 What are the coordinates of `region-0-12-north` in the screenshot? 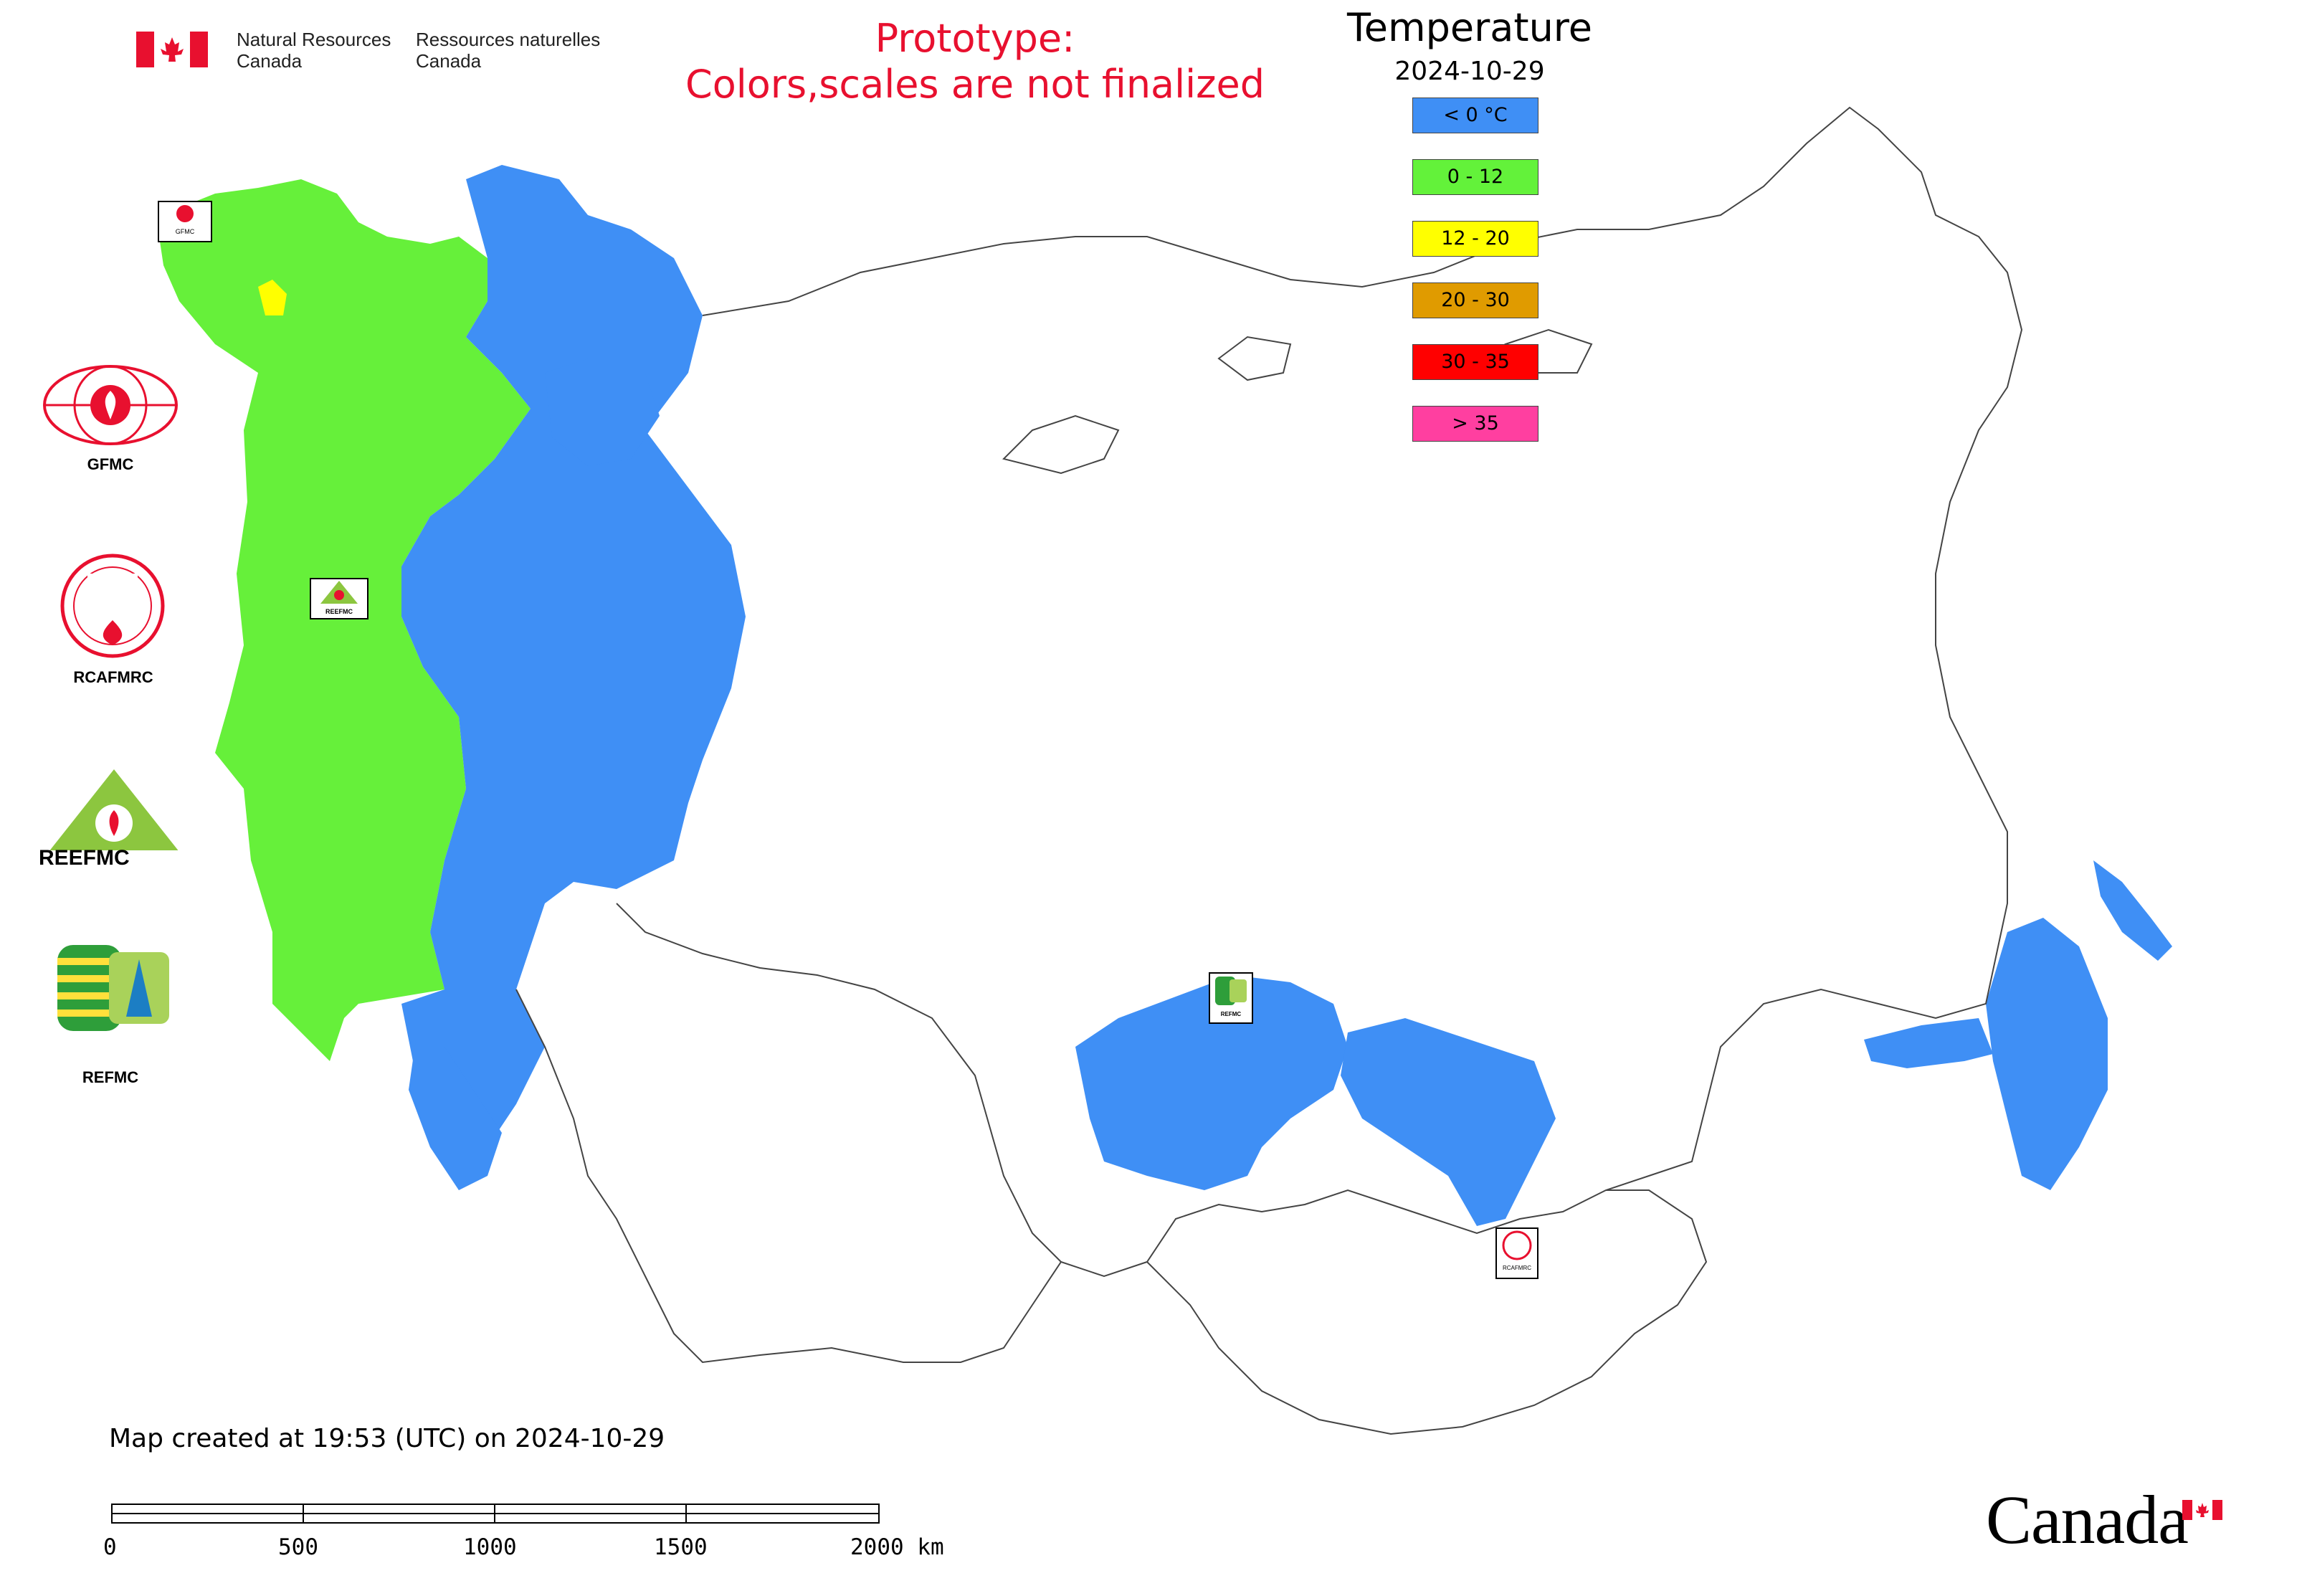 It's located at (430, 283).